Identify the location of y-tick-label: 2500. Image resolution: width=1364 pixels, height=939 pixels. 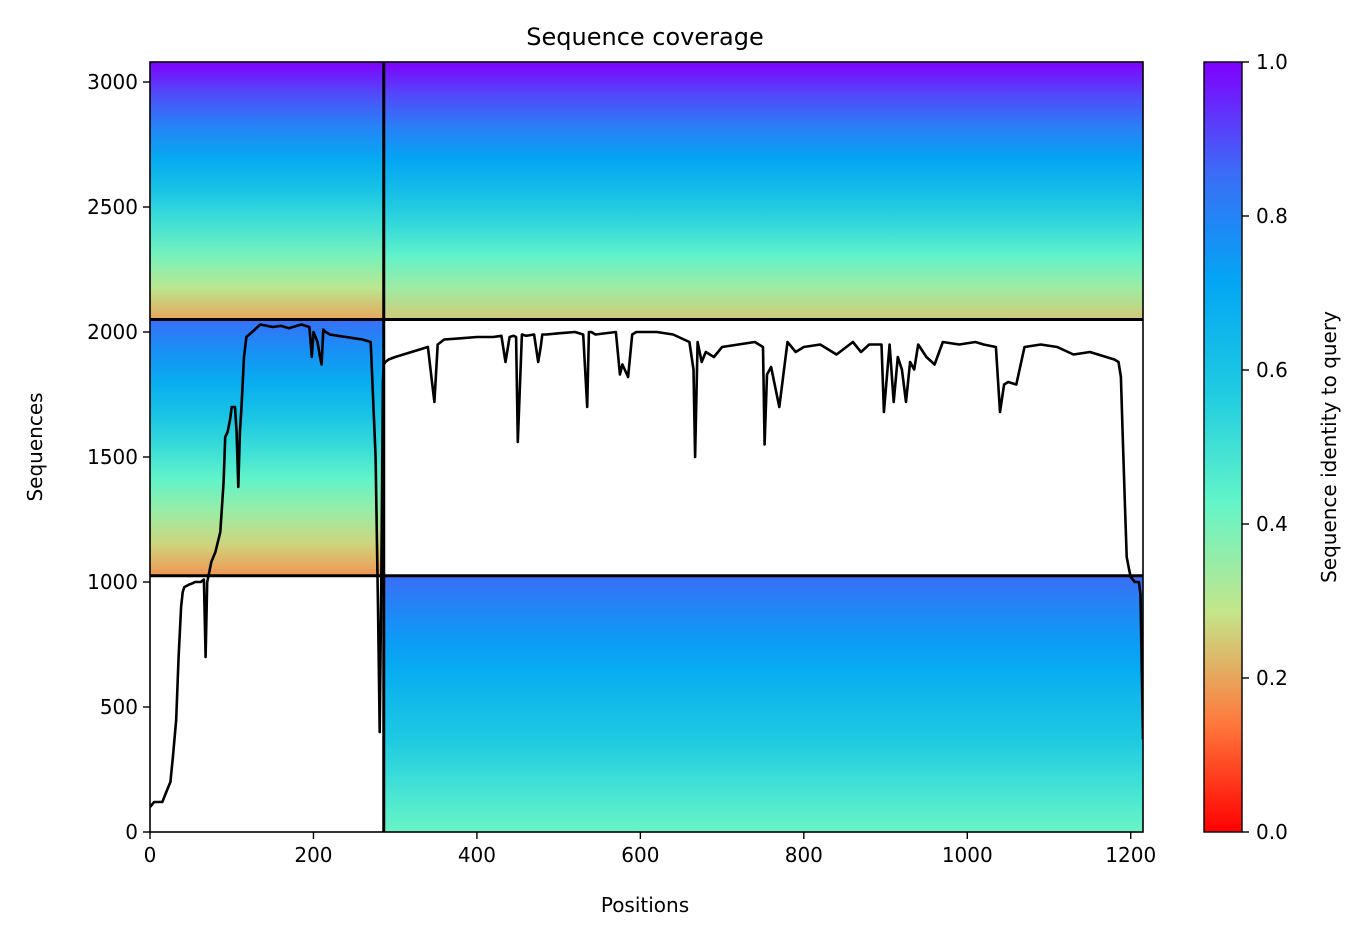
(112, 207).